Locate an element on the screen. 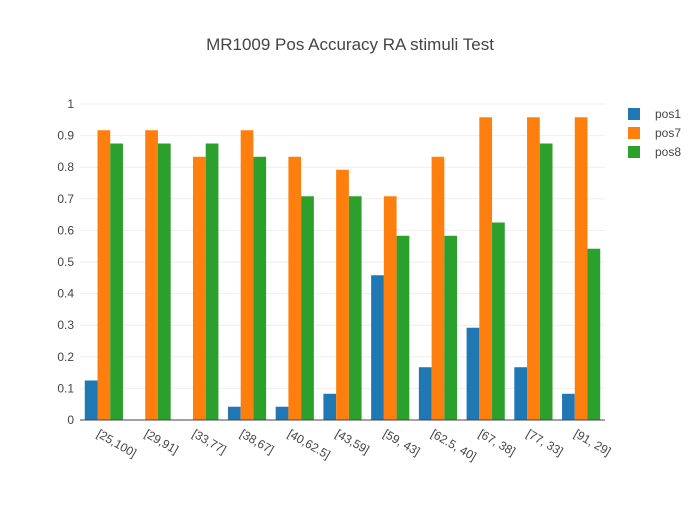 The height and width of the screenshot is (505, 700). x-tick-label: [33,77] is located at coordinates (209, 441).